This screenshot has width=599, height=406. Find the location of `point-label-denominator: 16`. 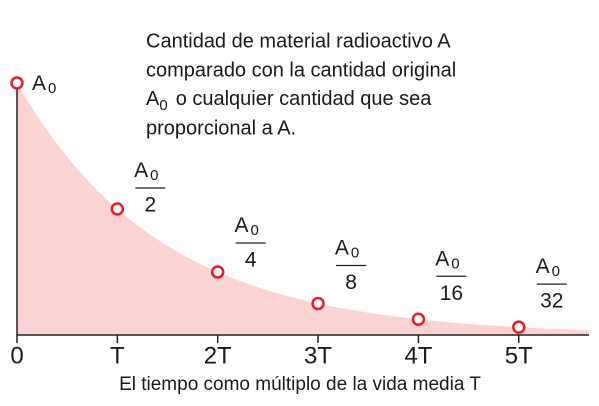

point-label-denominator: 16 is located at coordinates (451, 293).